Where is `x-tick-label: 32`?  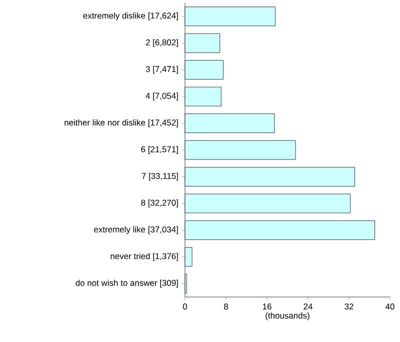 x-tick-label: 32 is located at coordinates (349, 307).